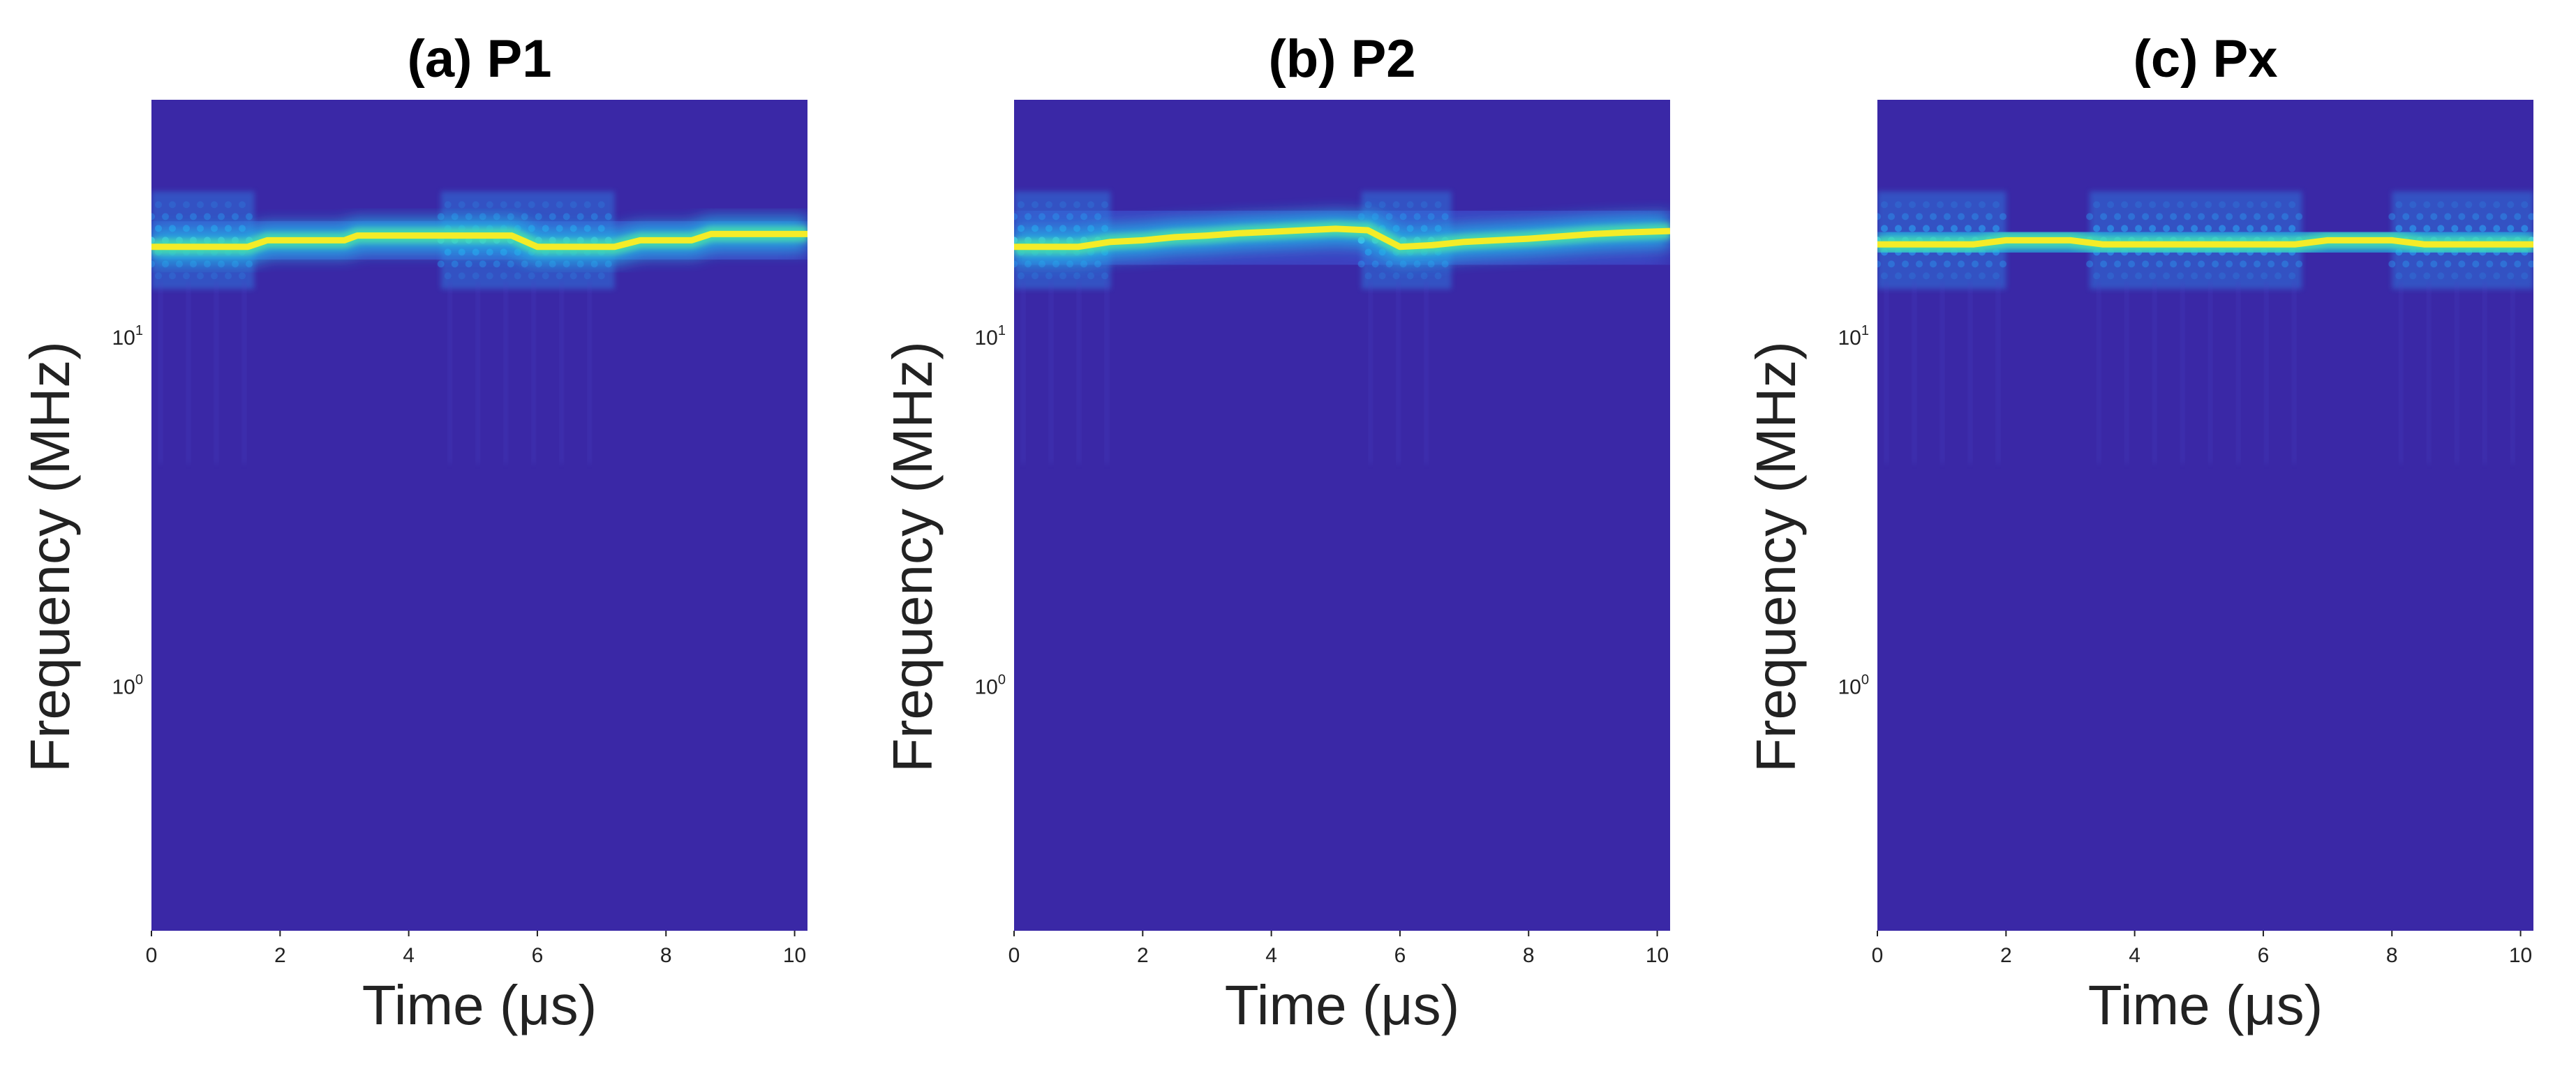 The height and width of the screenshot is (1071, 2576). I want to click on x-tick-label: 0, so click(152, 955).